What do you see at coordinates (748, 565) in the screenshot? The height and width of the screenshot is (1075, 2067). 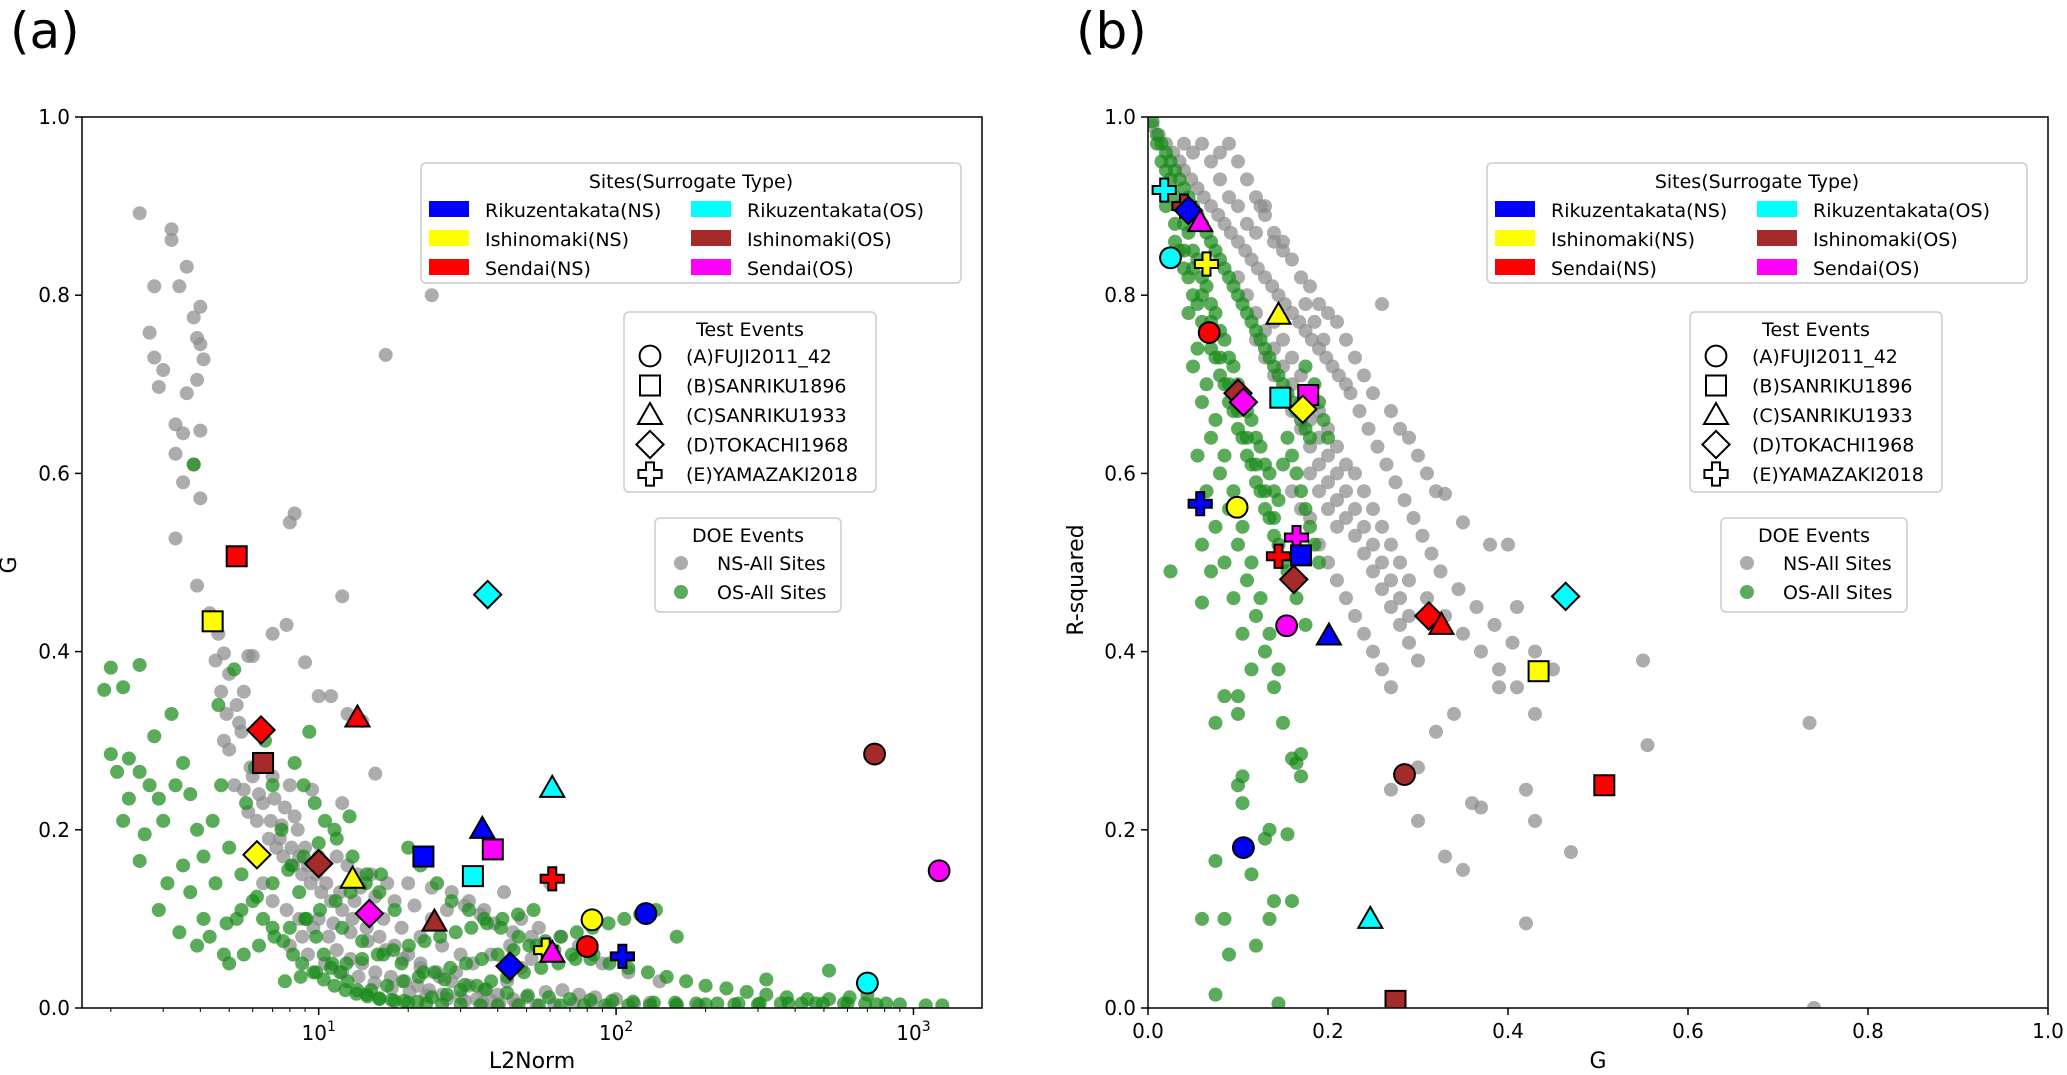 I see `legend-doe-frame` at bounding box center [748, 565].